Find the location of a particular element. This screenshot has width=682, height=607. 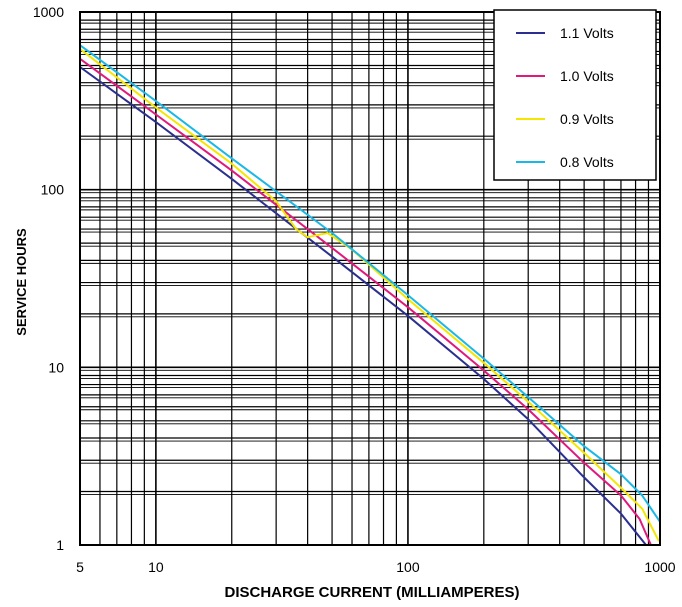

y-tick-label: 100 is located at coordinates (53, 190).